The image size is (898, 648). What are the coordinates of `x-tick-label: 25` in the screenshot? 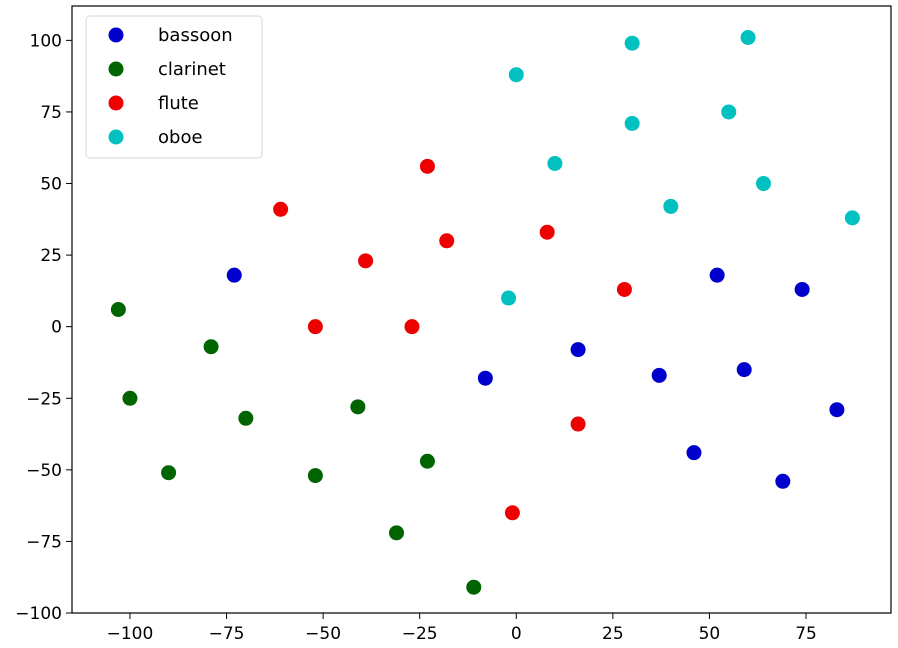 It's located at (613, 634).